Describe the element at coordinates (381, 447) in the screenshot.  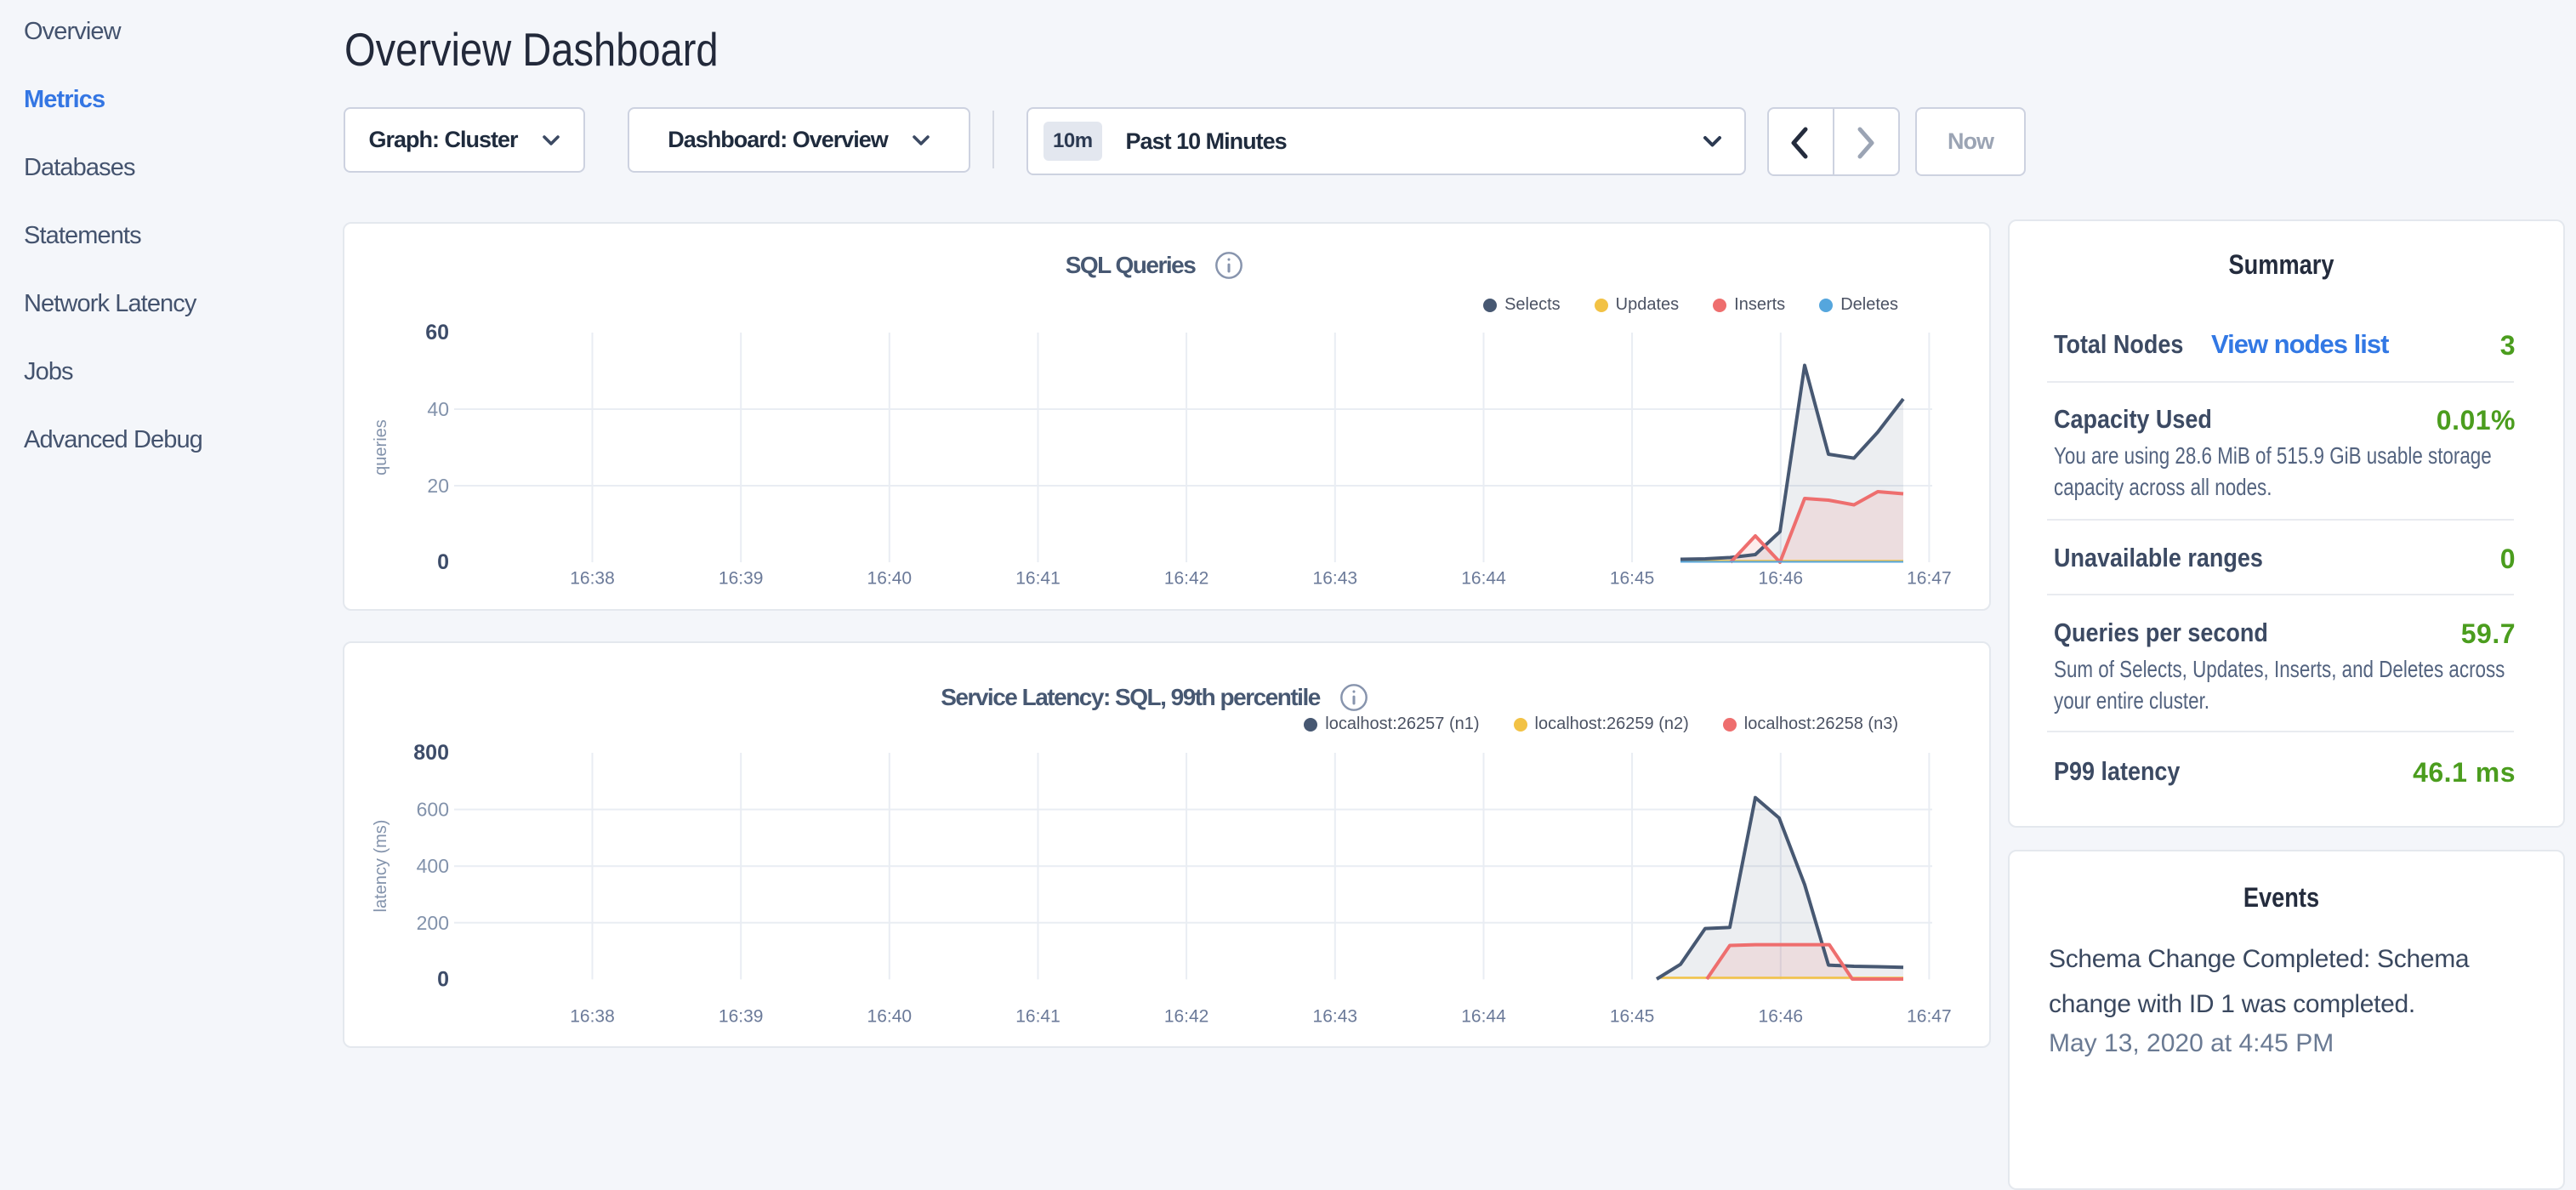
I see `svg-text: queries` at that location.